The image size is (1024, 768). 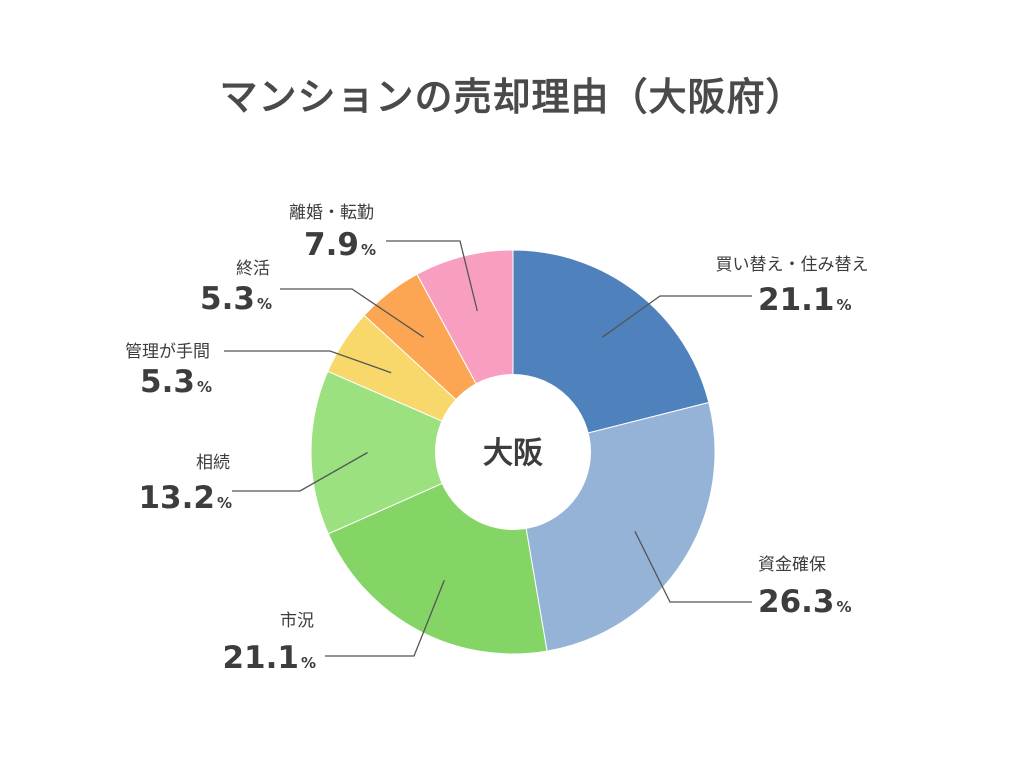 What do you see at coordinates (185, 498) in the screenshot?
I see `slice-value-3: 13.2%` at bounding box center [185, 498].